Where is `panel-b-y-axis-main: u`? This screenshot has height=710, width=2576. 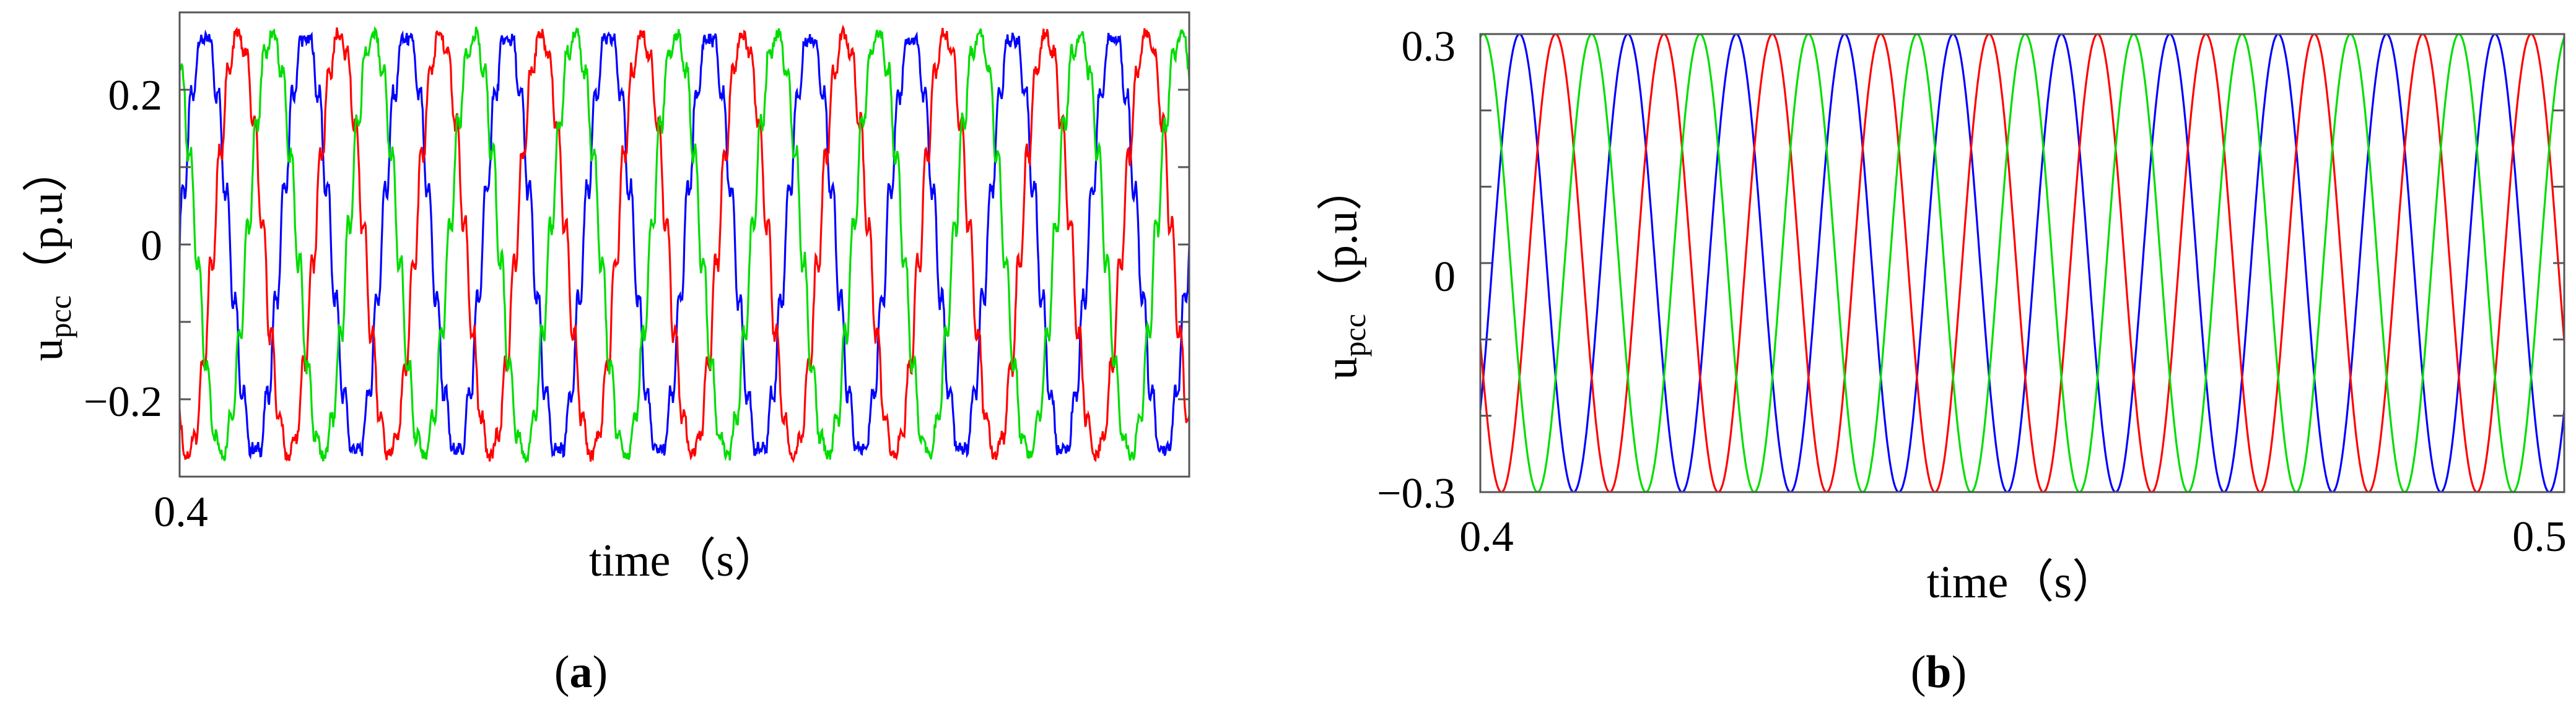
panel-b-y-axis-main: u is located at coordinates (1341, 368).